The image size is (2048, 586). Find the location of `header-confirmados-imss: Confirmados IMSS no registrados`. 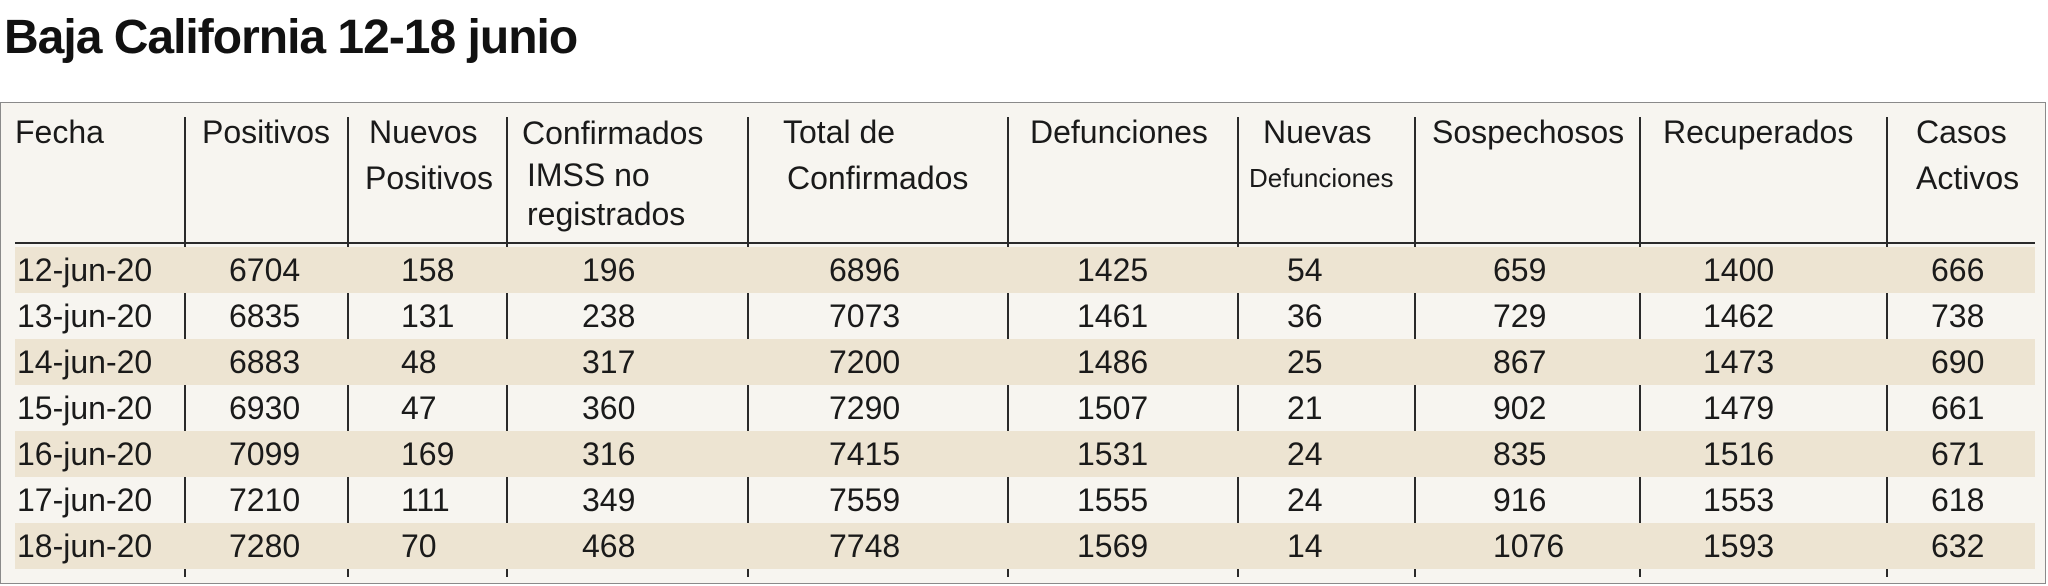

header-confirmados-imss: Confirmados IMSS no registrados is located at coordinates (612, 172).